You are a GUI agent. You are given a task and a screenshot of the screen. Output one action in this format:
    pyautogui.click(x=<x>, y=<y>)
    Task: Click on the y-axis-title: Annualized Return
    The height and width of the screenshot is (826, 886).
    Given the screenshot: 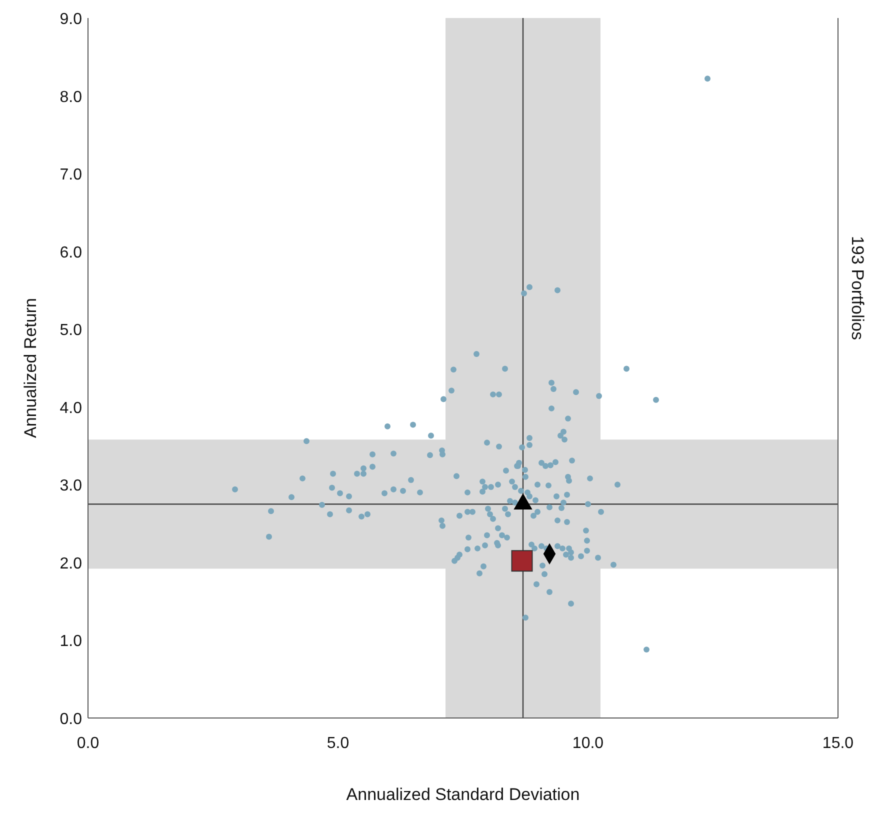 What is the action you would take?
    pyautogui.click(x=30, y=368)
    